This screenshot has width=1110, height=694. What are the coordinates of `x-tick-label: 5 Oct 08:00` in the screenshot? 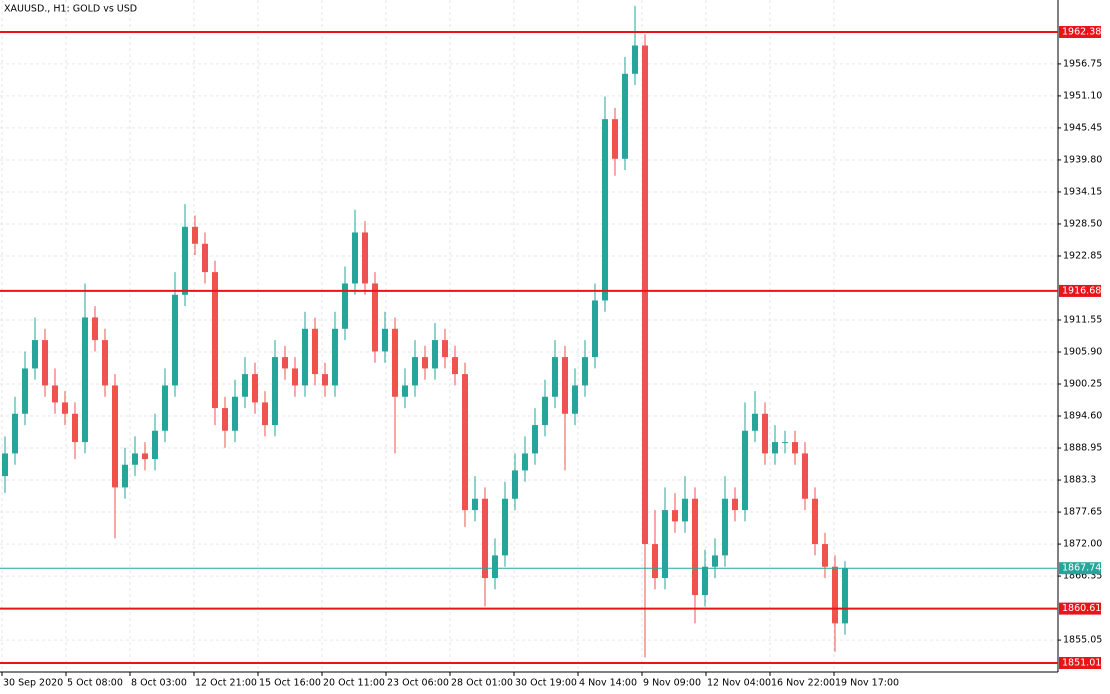 It's located at (95, 683).